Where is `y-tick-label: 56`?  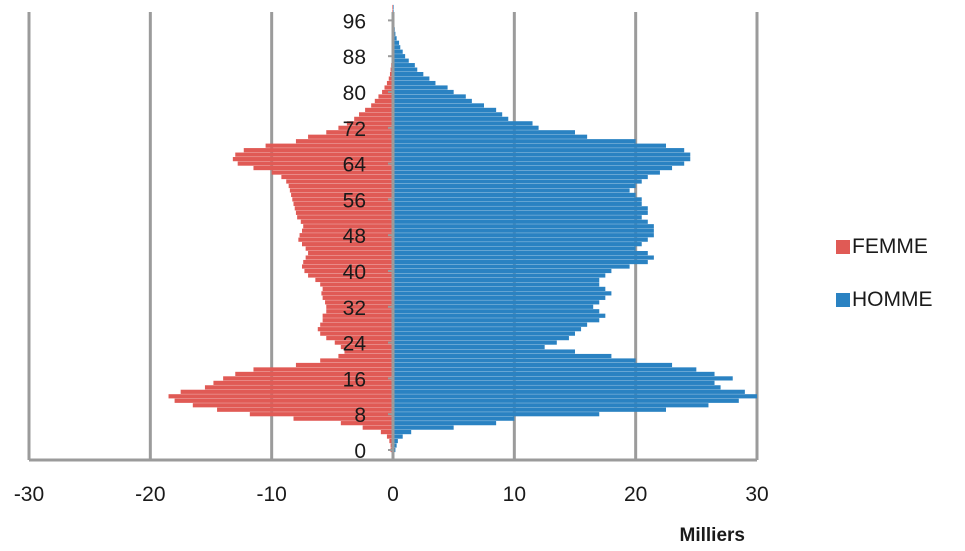 y-tick-label: 56 is located at coordinates (354, 200).